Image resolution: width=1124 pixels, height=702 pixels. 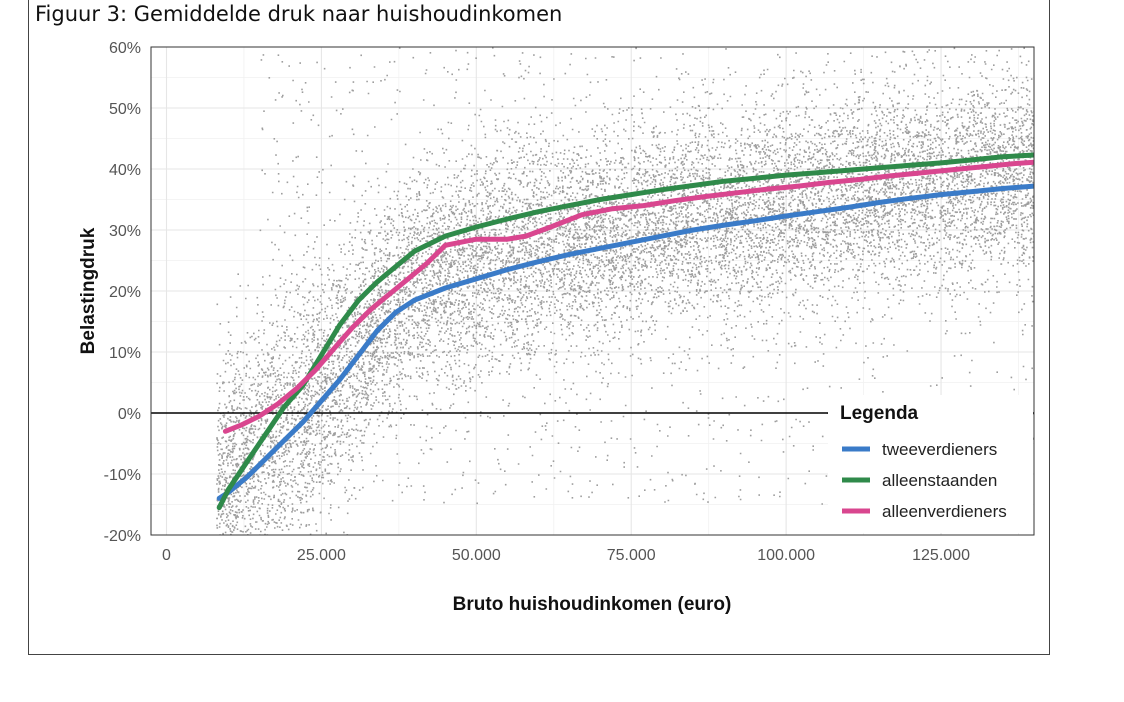 I want to click on y-tick-label: 60%, so click(x=125, y=48).